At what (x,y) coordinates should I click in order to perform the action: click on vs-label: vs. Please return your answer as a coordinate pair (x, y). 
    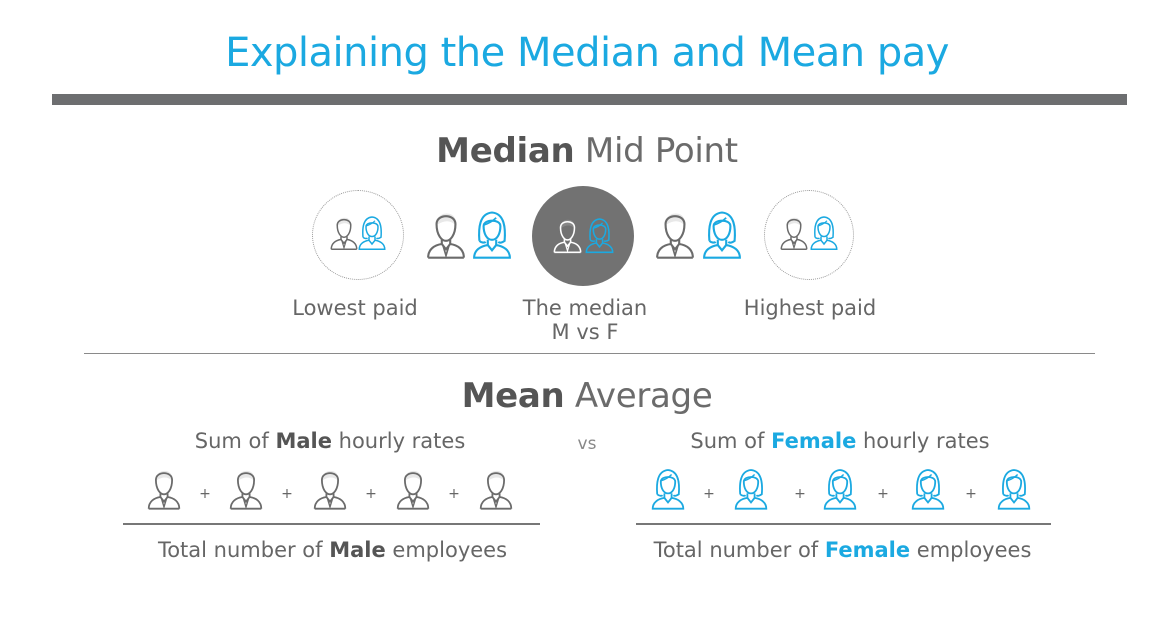
    Looking at the image, I should click on (587, 444).